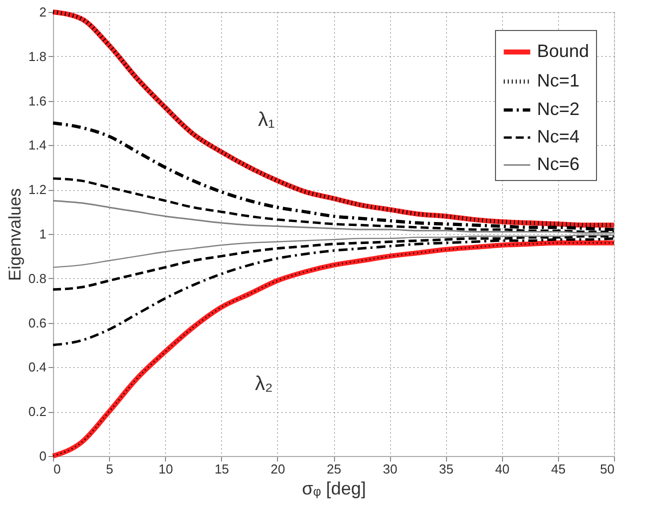 The width and height of the screenshot is (663, 508). What do you see at coordinates (37, 190) in the screenshot?
I see `y-tick-label: 1.2` at bounding box center [37, 190].